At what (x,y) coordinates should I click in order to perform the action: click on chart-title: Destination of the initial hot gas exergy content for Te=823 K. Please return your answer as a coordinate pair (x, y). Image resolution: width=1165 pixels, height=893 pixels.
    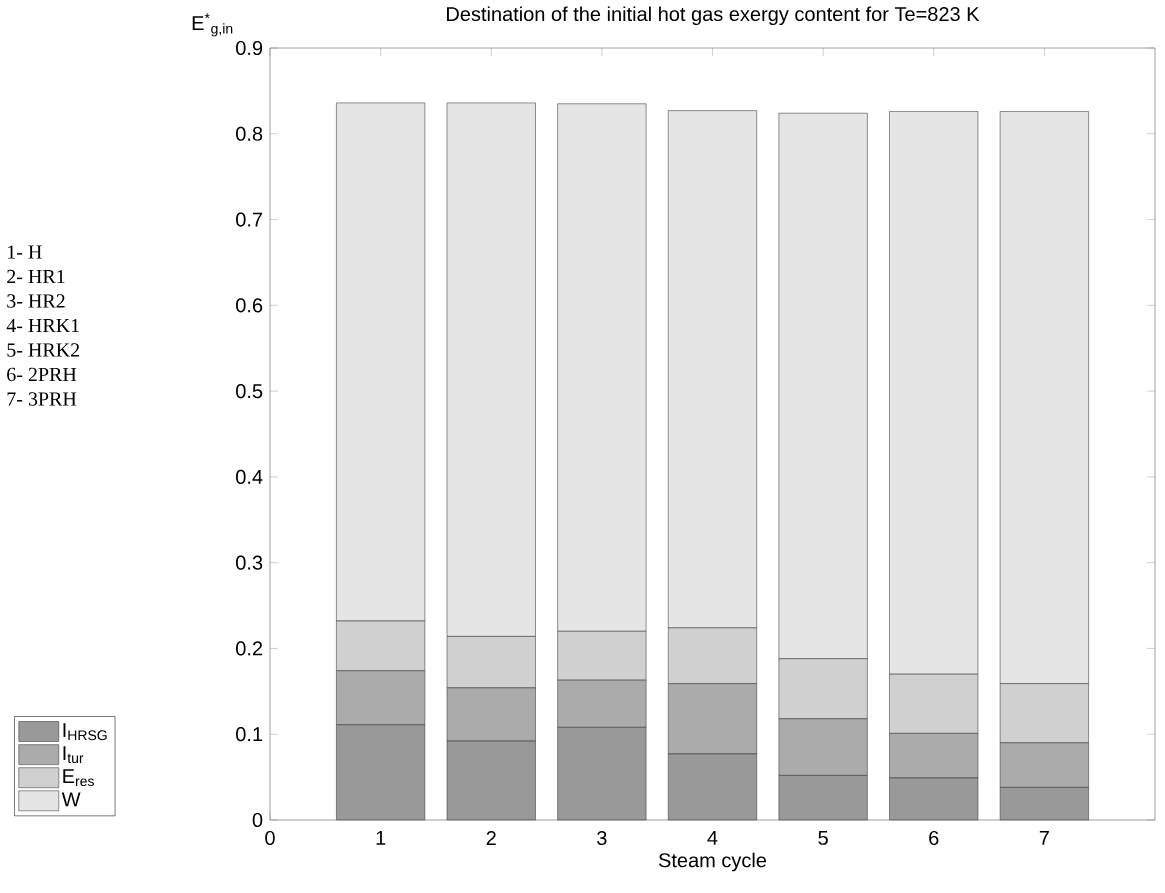
    Looking at the image, I should click on (713, 16).